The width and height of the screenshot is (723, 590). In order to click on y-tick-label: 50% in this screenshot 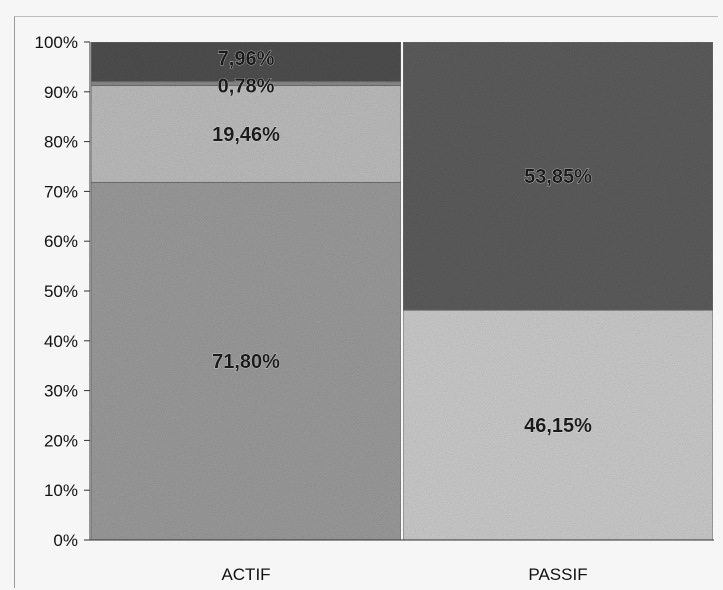, I will do `click(61, 291)`.